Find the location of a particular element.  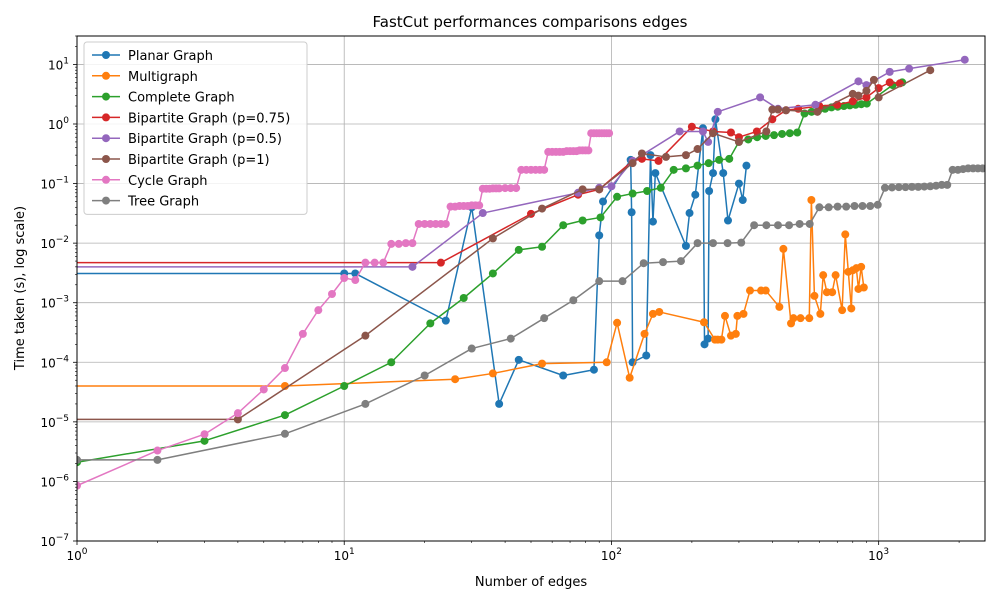

y-tick-label: 10⁻⁵ is located at coordinates (54, 422).